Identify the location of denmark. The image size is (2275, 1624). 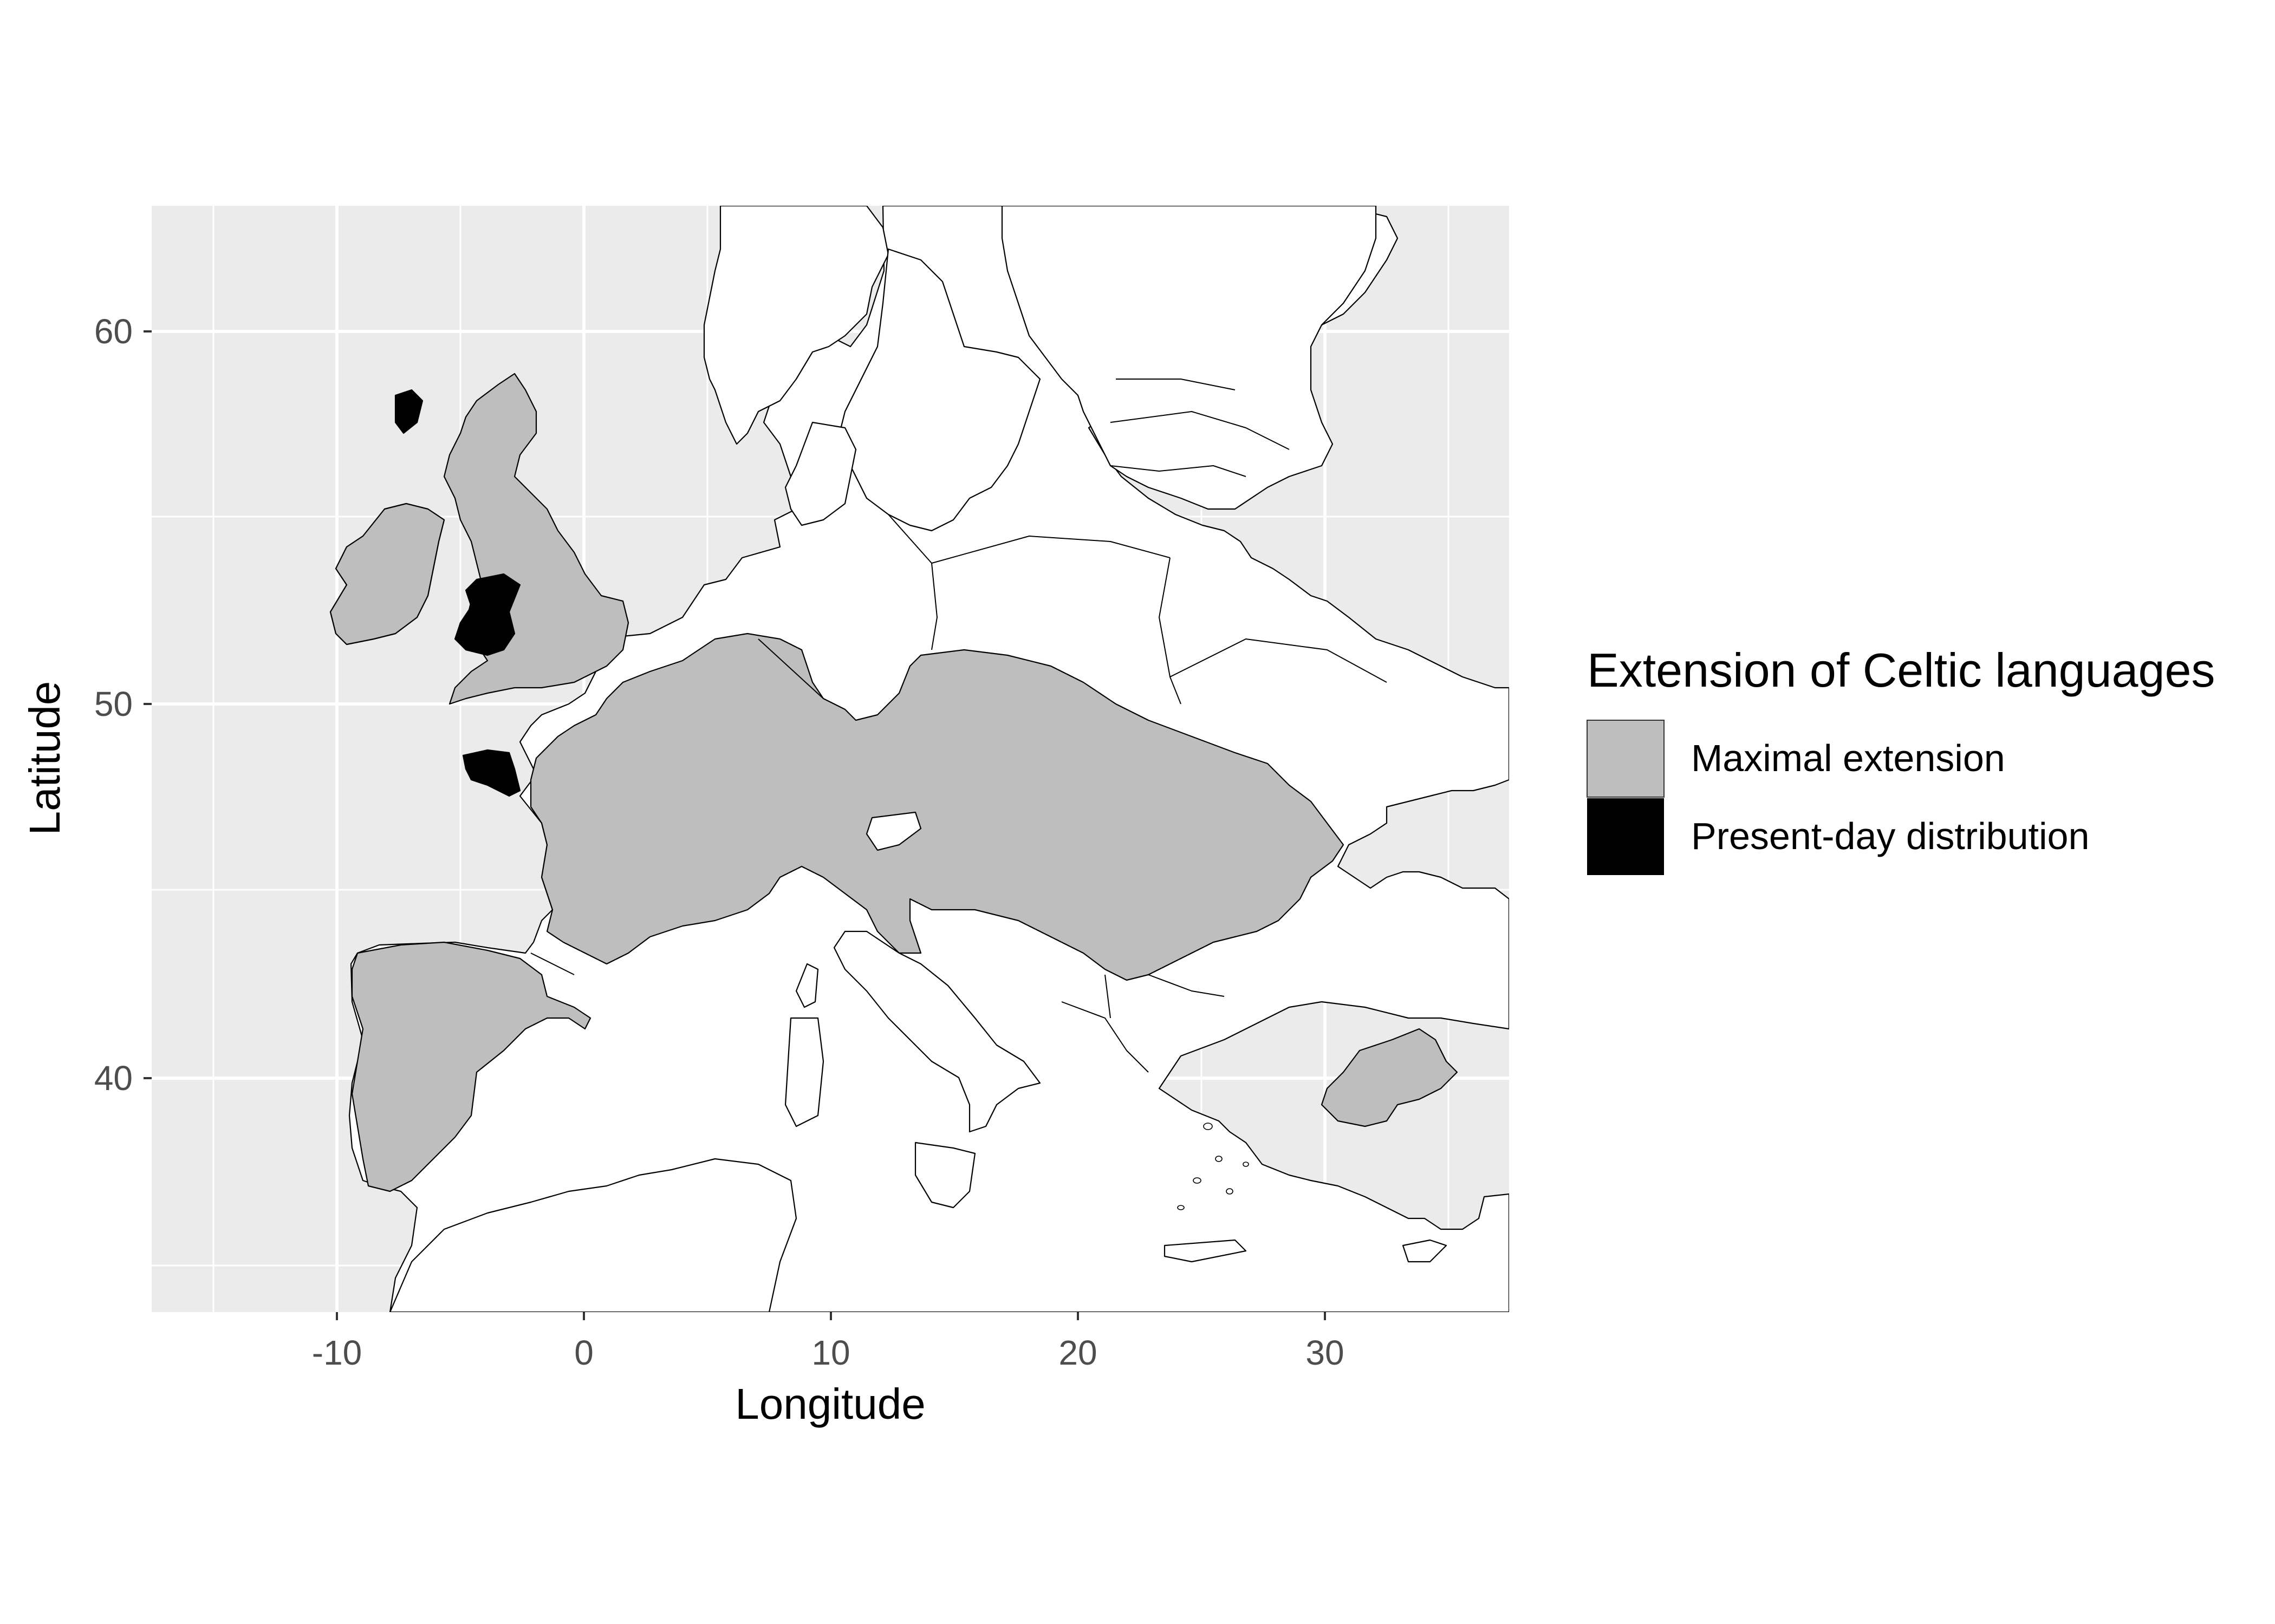
(820, 473).